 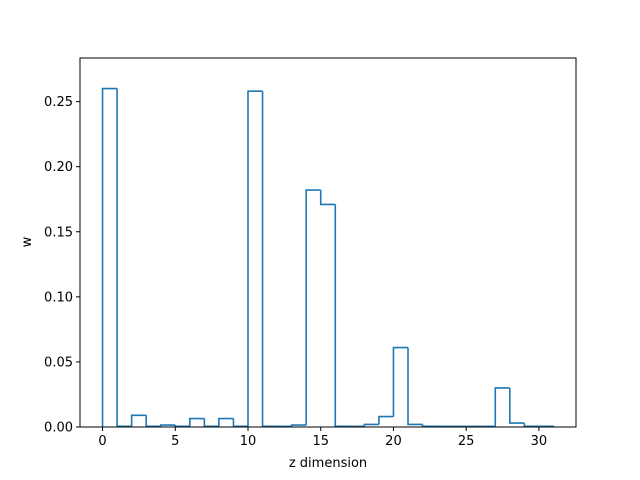 What do you see at coordinates (58, 232) in the screenshot?
I see `y-tick-label: 0.15` at bounding box center [58, 232].